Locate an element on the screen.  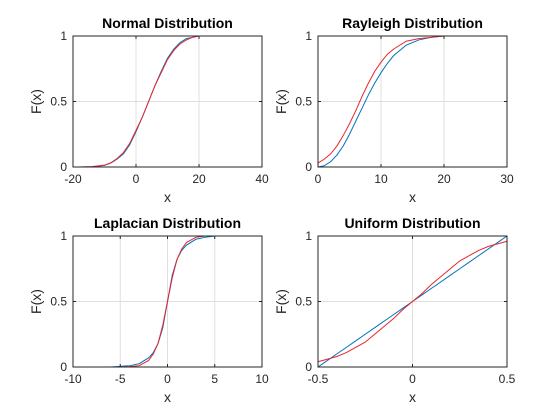
x-tick-label: -10 is located at coordinates (73, 379).